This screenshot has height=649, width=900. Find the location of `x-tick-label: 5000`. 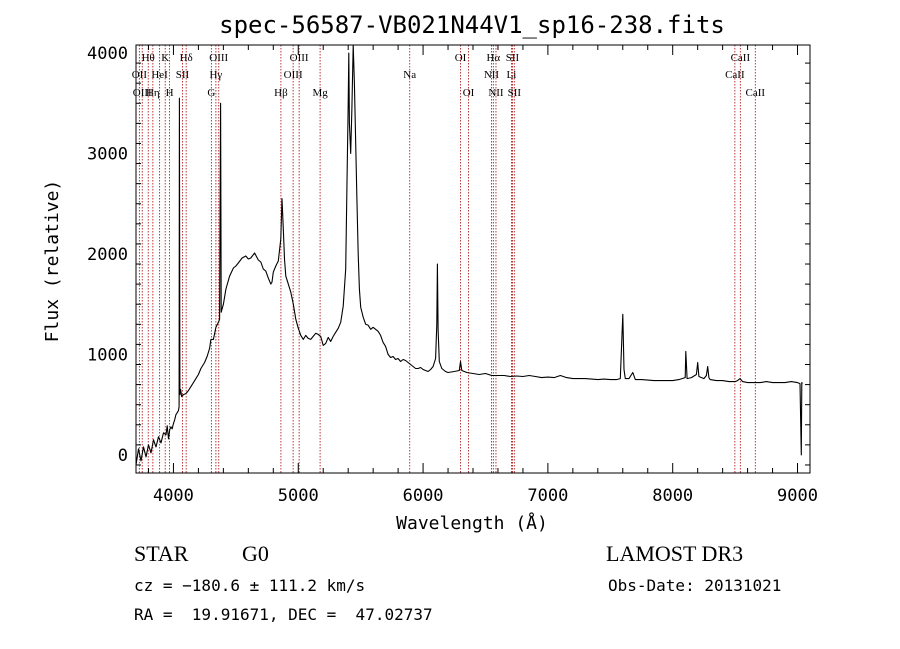

x-tick-label: 5000 is located at coordinates (298, 496).